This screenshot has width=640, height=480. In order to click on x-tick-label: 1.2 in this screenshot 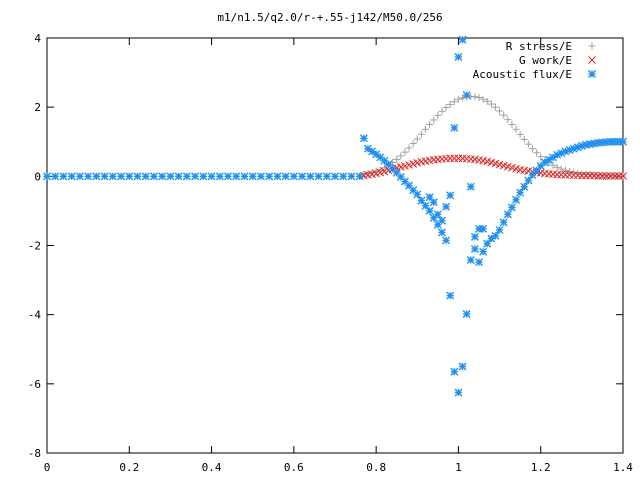, I will do `click(541, 467)`.